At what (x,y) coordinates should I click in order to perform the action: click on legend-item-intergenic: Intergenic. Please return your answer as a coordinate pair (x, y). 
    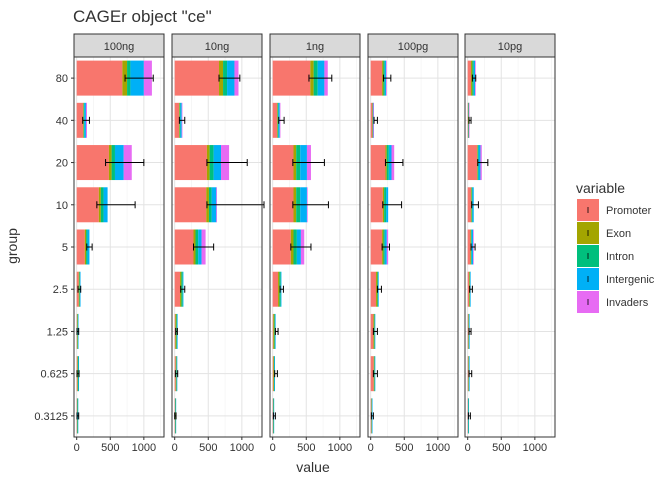
    Looking at the image, I should click on (616, 279).